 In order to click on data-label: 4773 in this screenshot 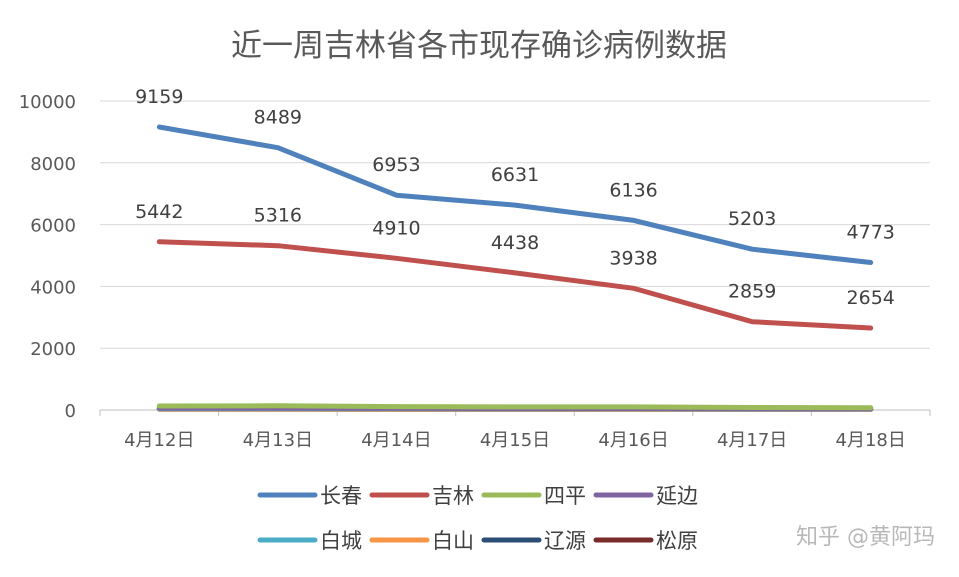, I will do `click(871, 233)`.